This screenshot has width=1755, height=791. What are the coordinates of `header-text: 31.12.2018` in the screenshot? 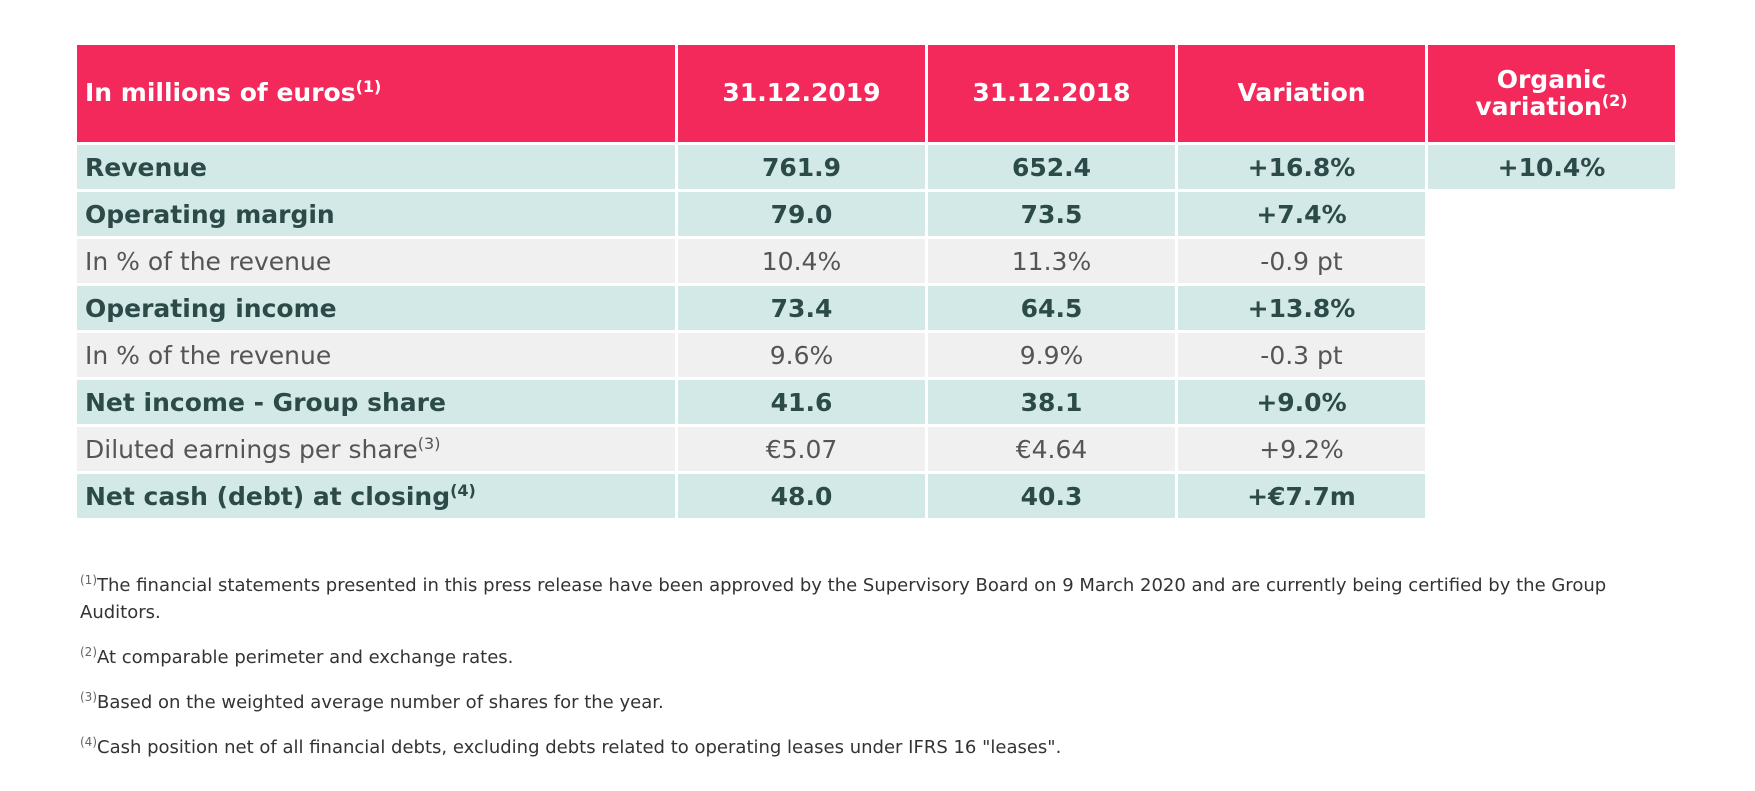 It's located at (1051, 93).